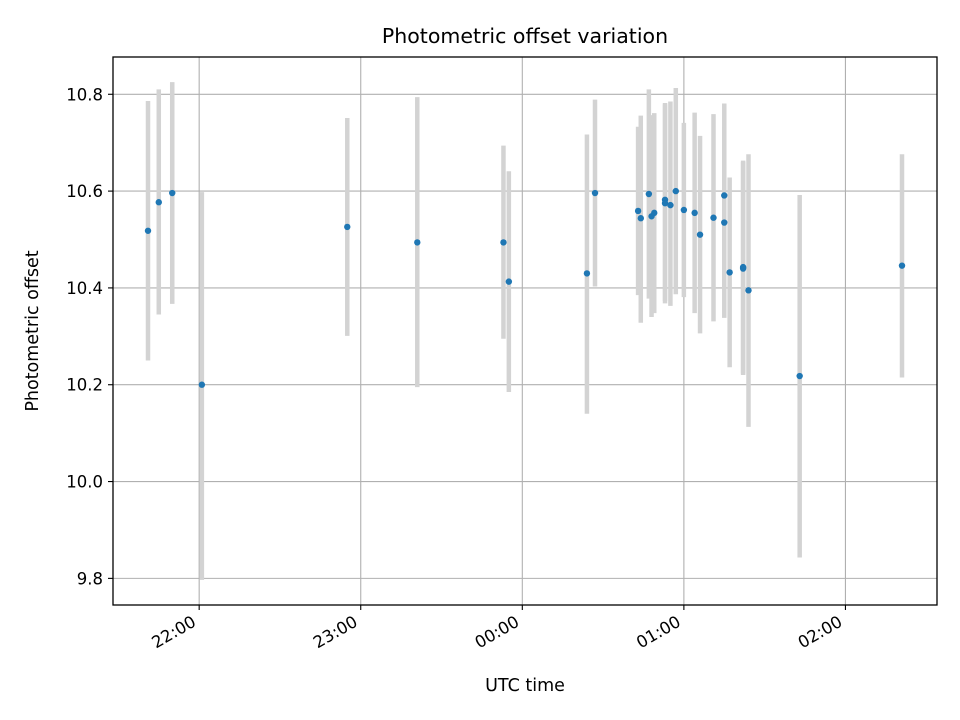 This screenshot has height=720, width=960. What do you see at coordinates (84, 385) in the screenshot?
I see `y-tick-label: 10.2` at bounding box center [84, 385].